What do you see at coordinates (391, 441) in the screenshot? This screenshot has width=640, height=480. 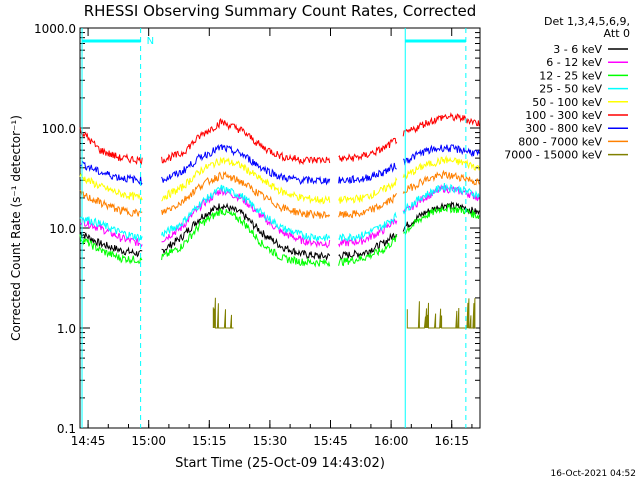 I see `x-tick-label: 16:00` at bounding box center [391, 441].